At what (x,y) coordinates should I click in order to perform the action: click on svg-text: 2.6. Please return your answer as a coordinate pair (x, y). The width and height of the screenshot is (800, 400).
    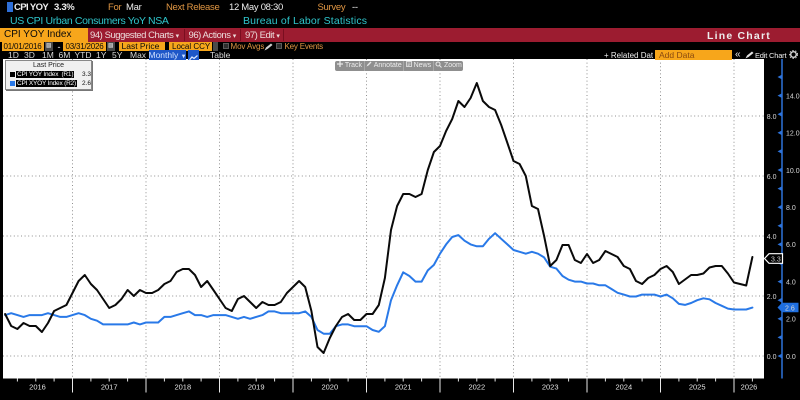
    Looking at the image, I should click on (790, 309).